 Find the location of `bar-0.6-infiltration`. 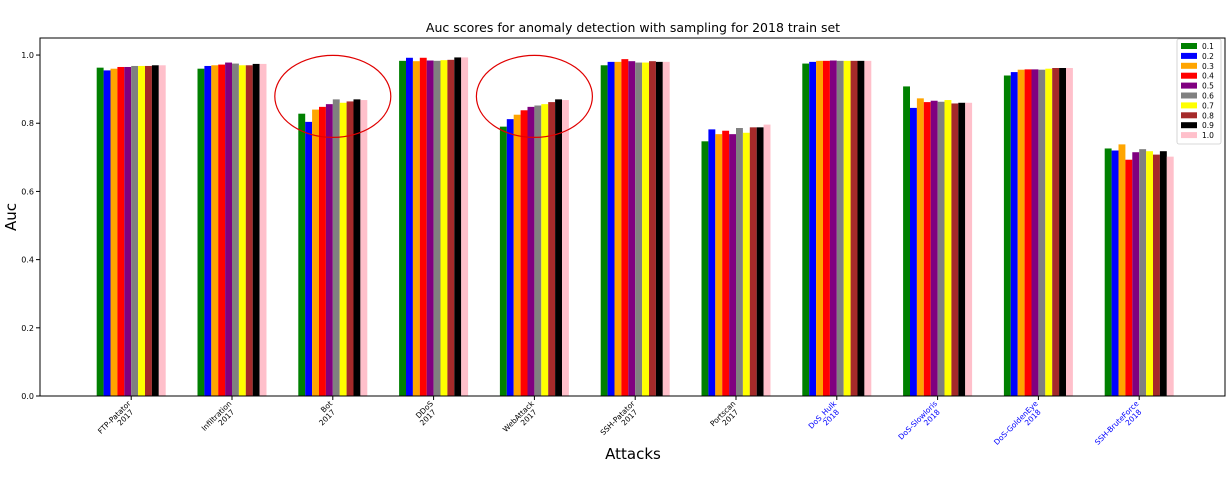

bar-0.6-infiltration is located at coordinates (235, 229).